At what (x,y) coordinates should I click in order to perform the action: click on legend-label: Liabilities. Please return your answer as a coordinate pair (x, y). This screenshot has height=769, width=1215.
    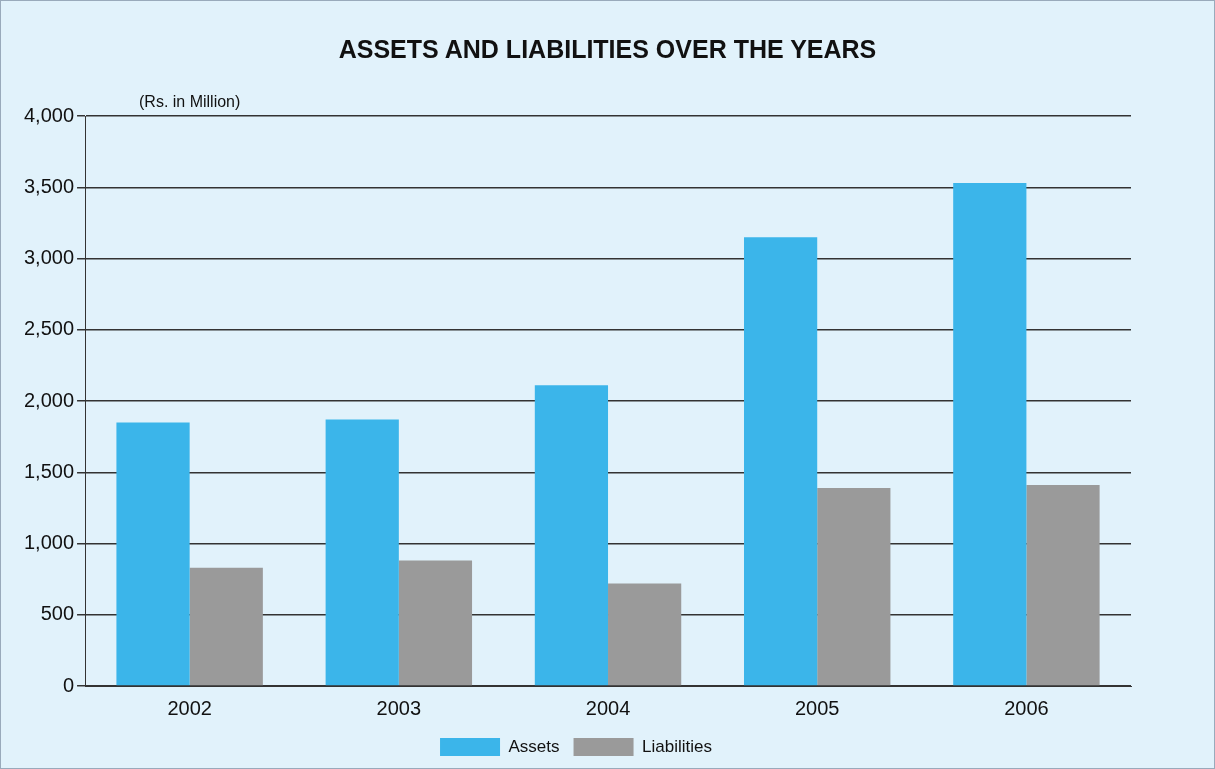
    Looking at the image, I should click on (677, 746).